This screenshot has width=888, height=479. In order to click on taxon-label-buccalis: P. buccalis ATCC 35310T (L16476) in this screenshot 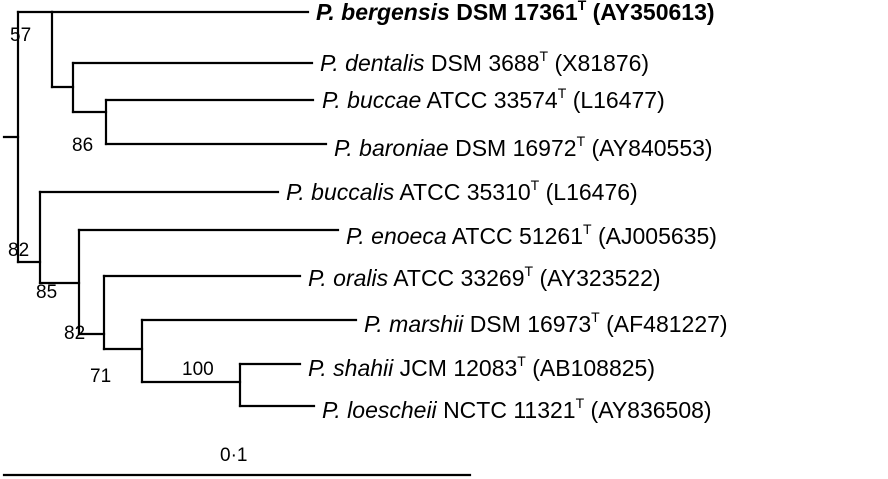, I will do `click(462, 191)`.